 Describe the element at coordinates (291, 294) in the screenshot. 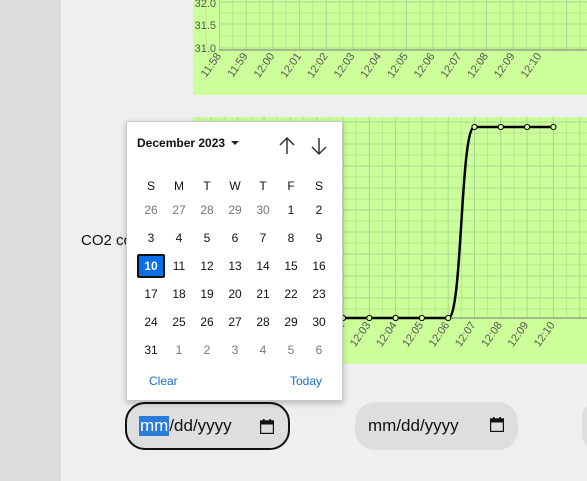

I see `calendar-day: 22` at that location.